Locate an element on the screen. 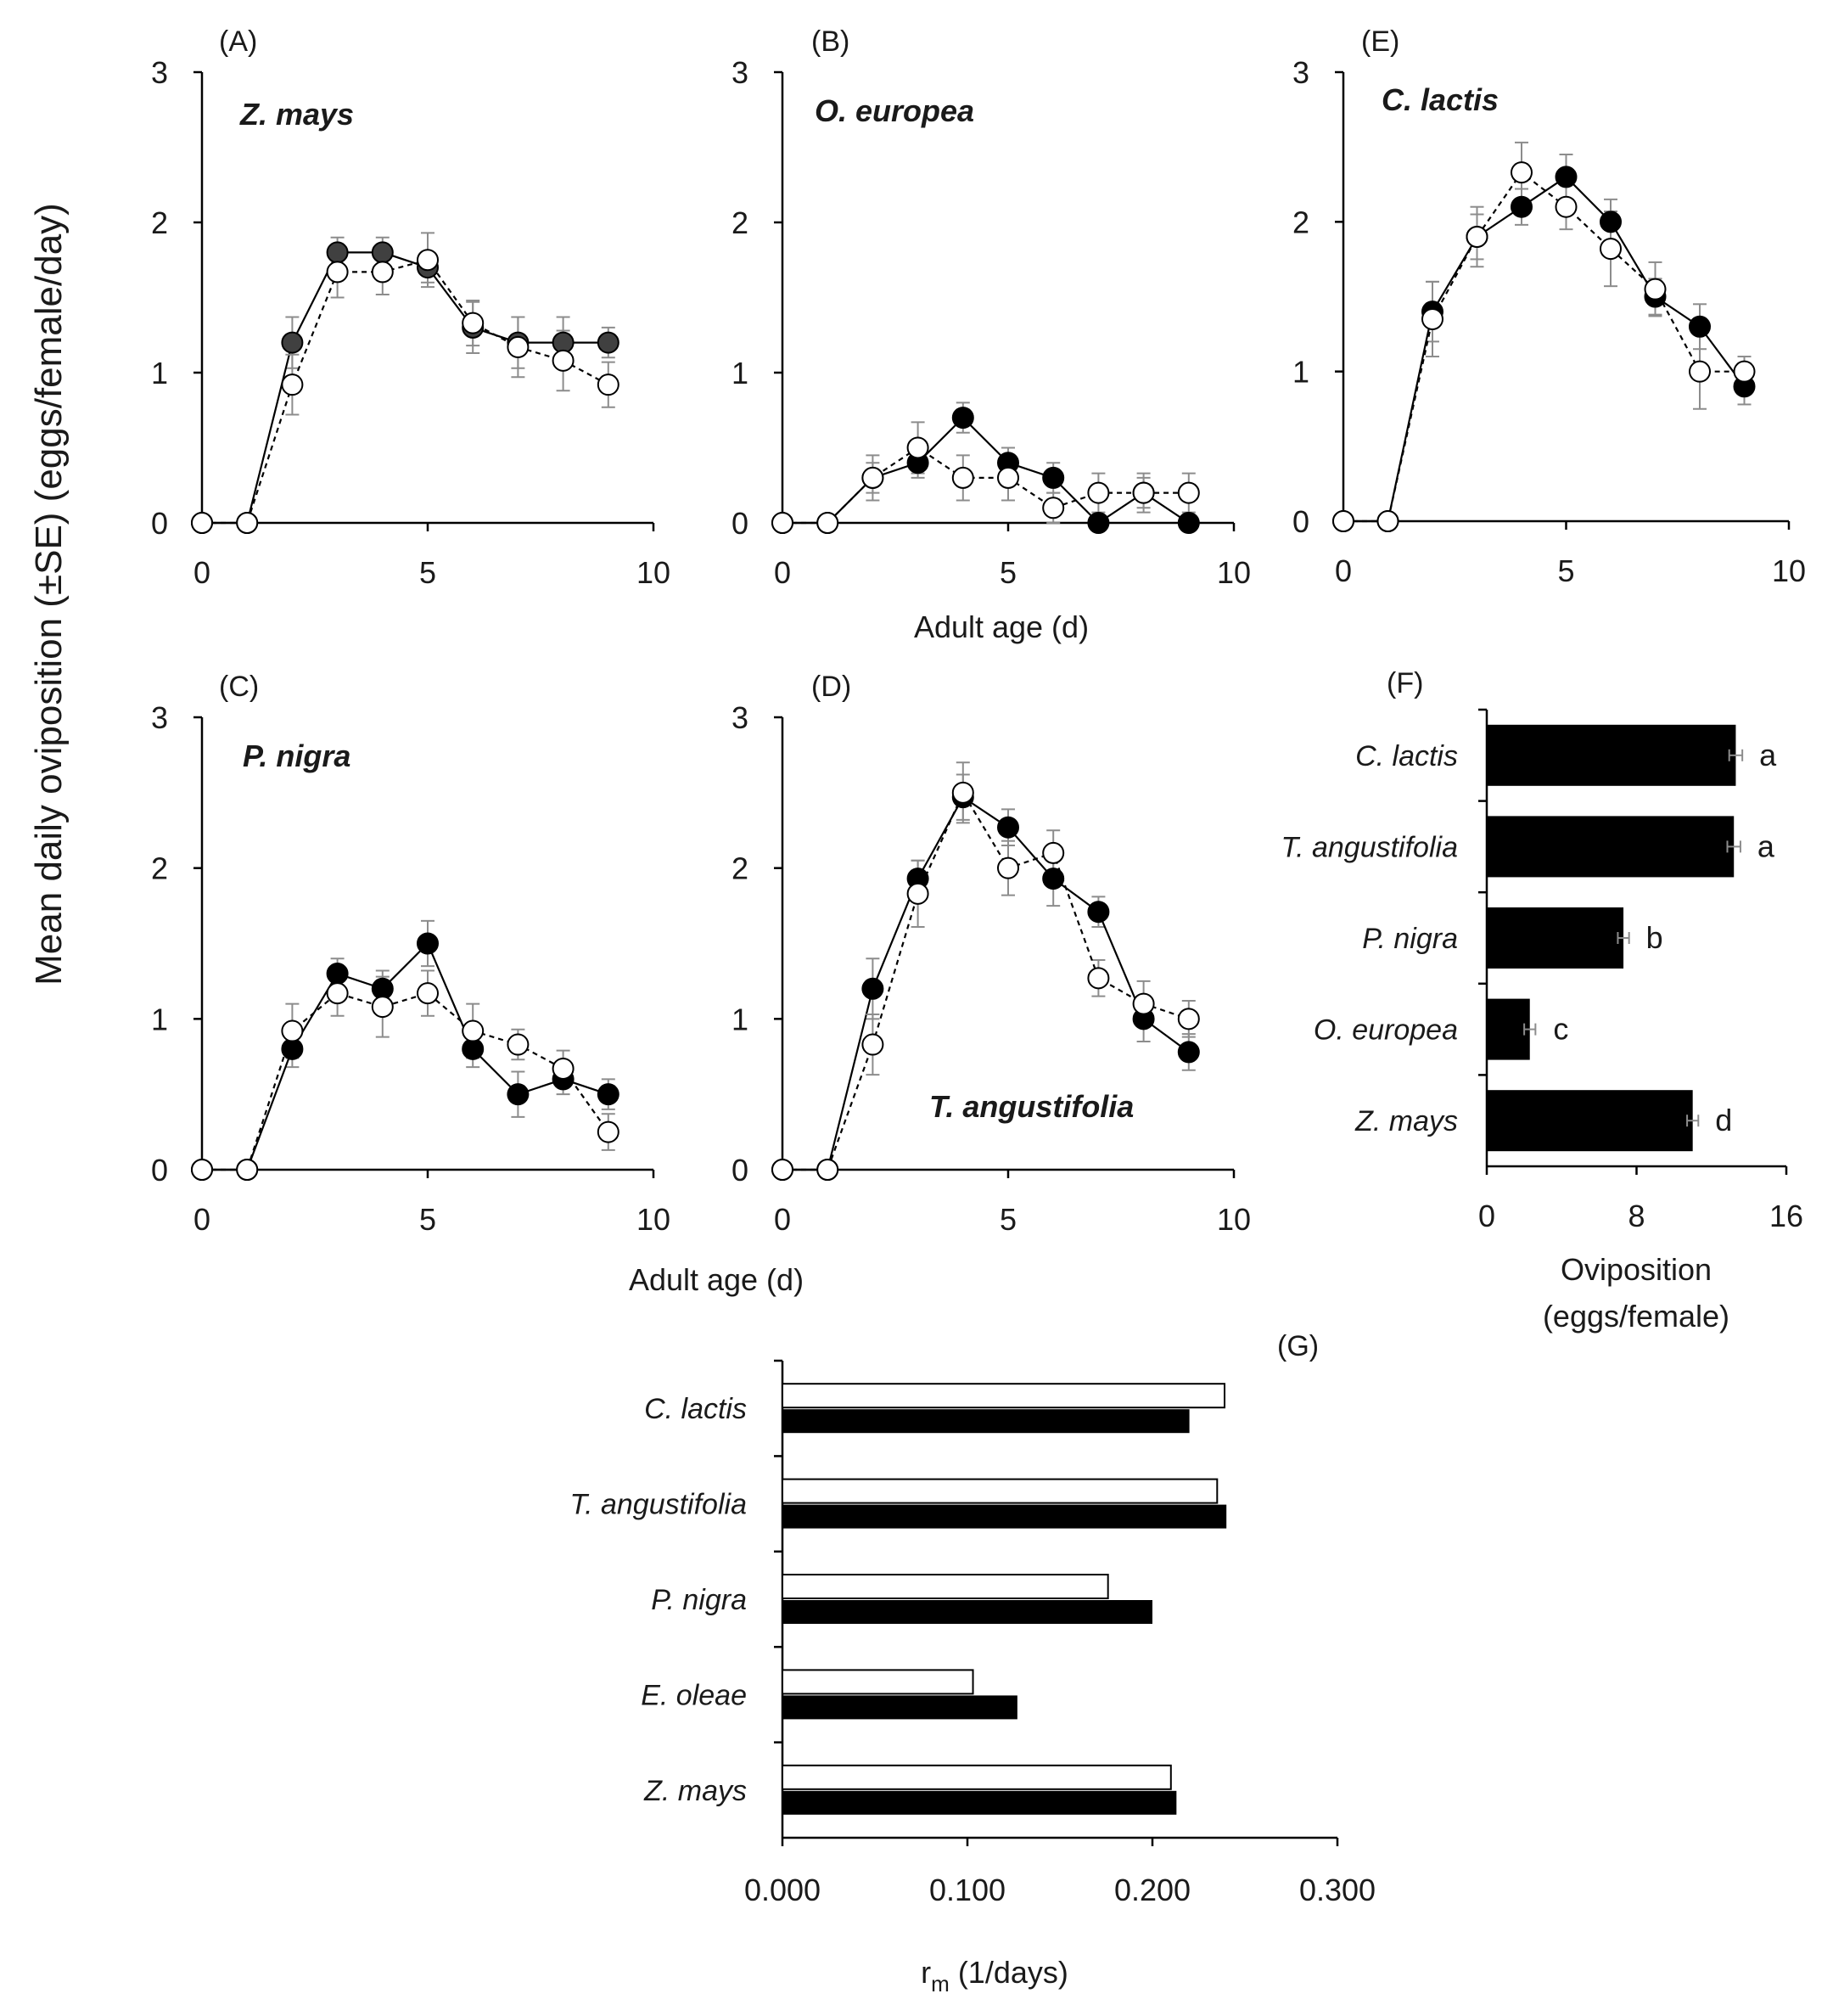 The image size is (1833, 2016). category-label: T. angustifolia is located at coordinates (1369, 847).